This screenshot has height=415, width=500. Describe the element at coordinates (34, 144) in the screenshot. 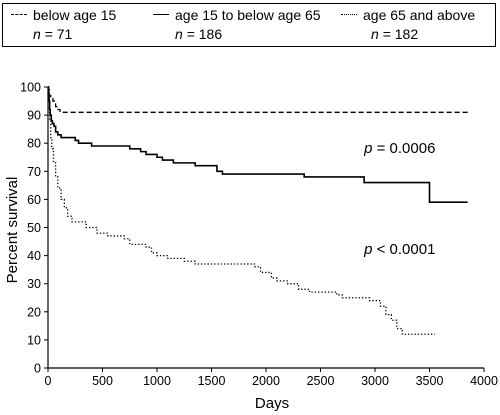

I see `y-tick-label: 80` at that location.